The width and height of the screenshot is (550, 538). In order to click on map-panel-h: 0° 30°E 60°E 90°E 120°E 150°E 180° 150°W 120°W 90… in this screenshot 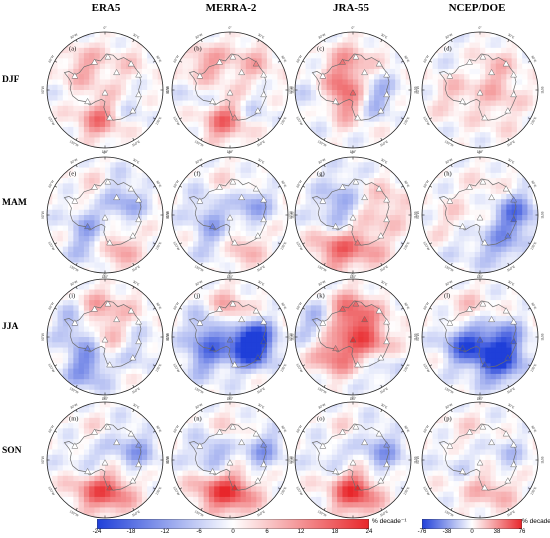, I will do `click(480, 215)`.